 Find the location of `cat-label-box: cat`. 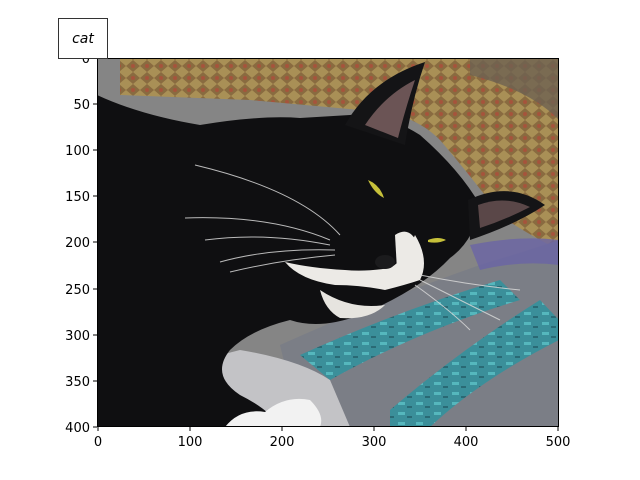

cat-label-box: cat is located at coordinates (83, 38).